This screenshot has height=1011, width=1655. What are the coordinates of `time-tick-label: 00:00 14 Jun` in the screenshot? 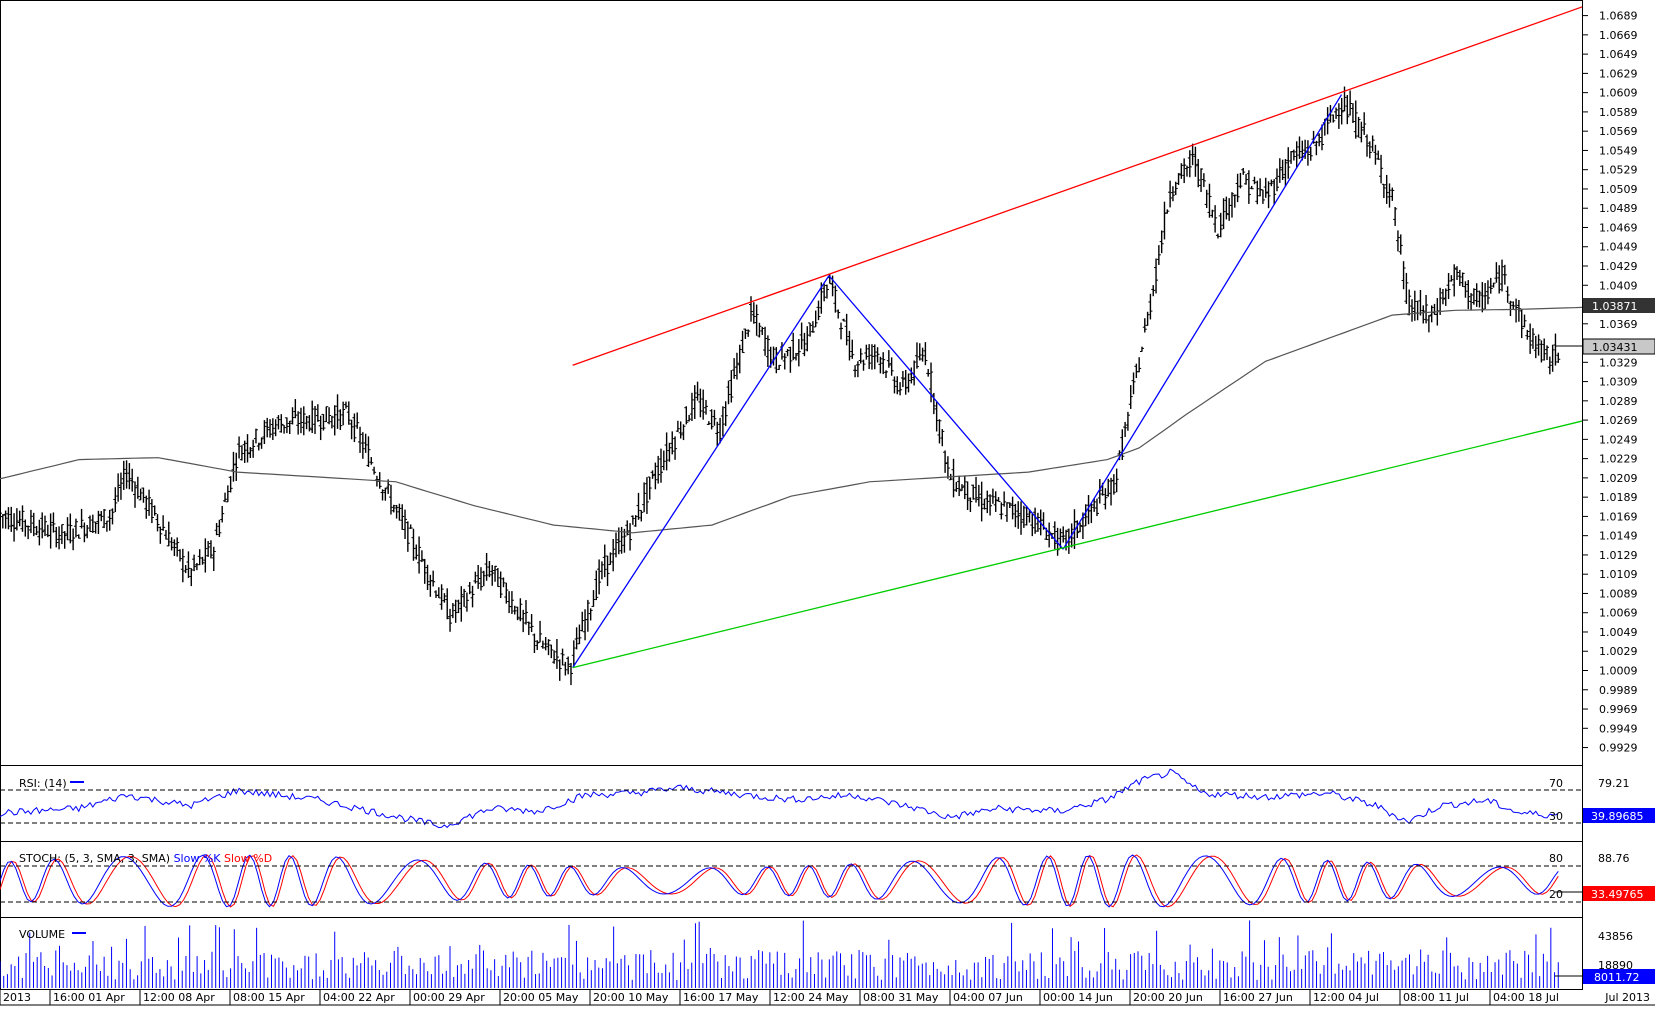 It's located at (1078, 997).